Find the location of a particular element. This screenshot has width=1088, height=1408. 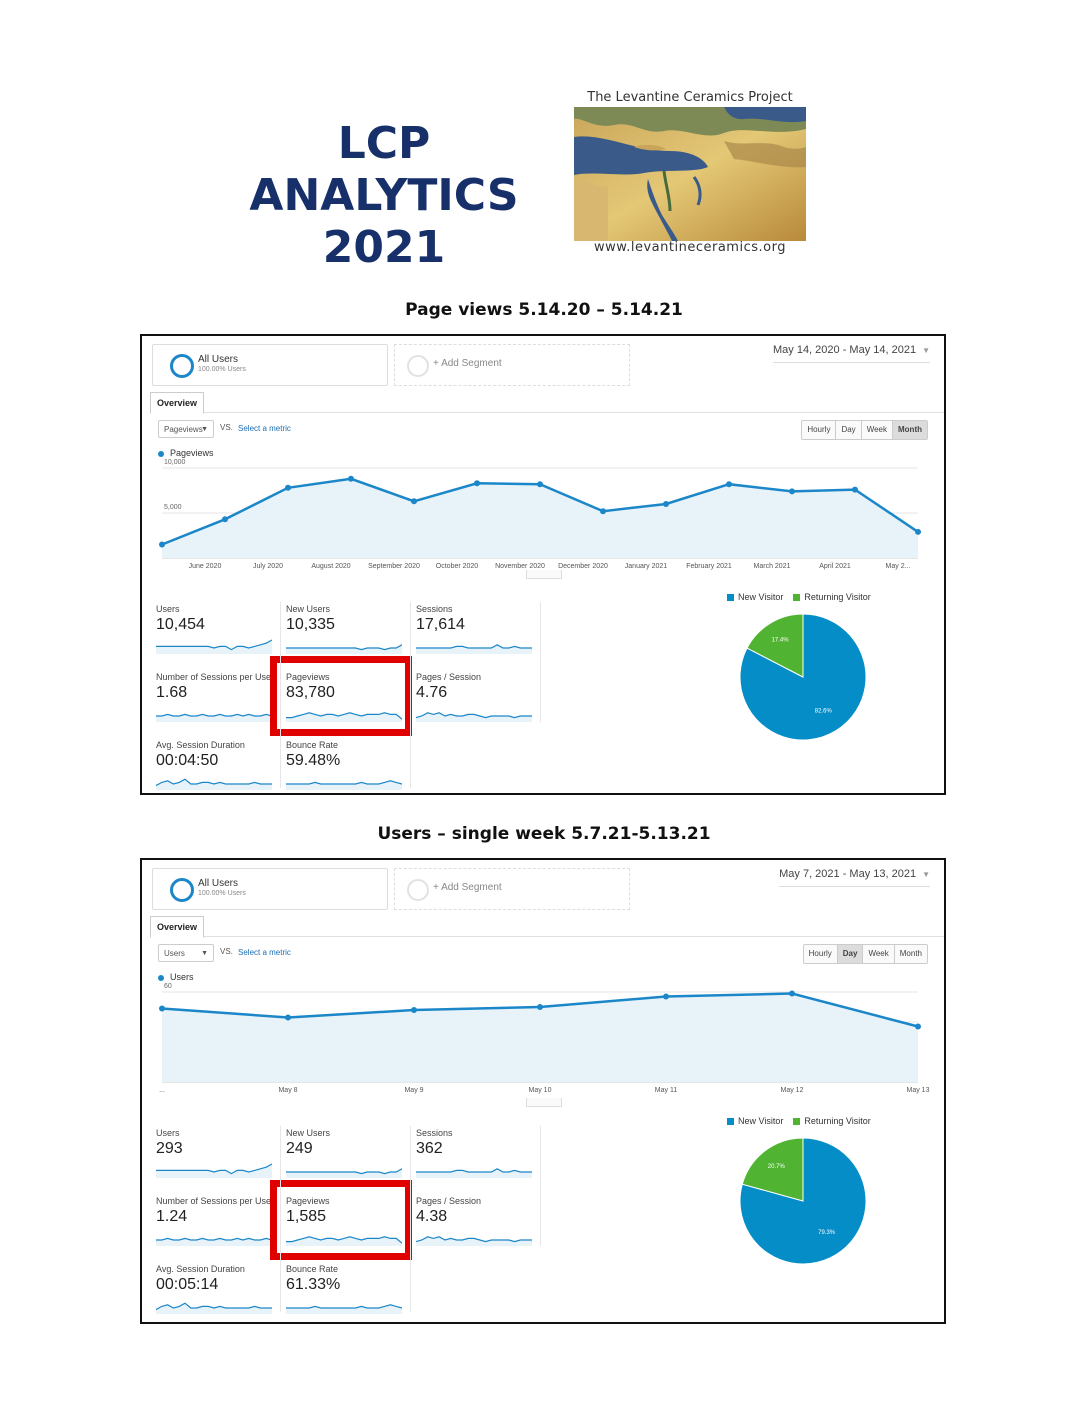

chevron-down-icon: ▼ is located at coordinates (204, 953).